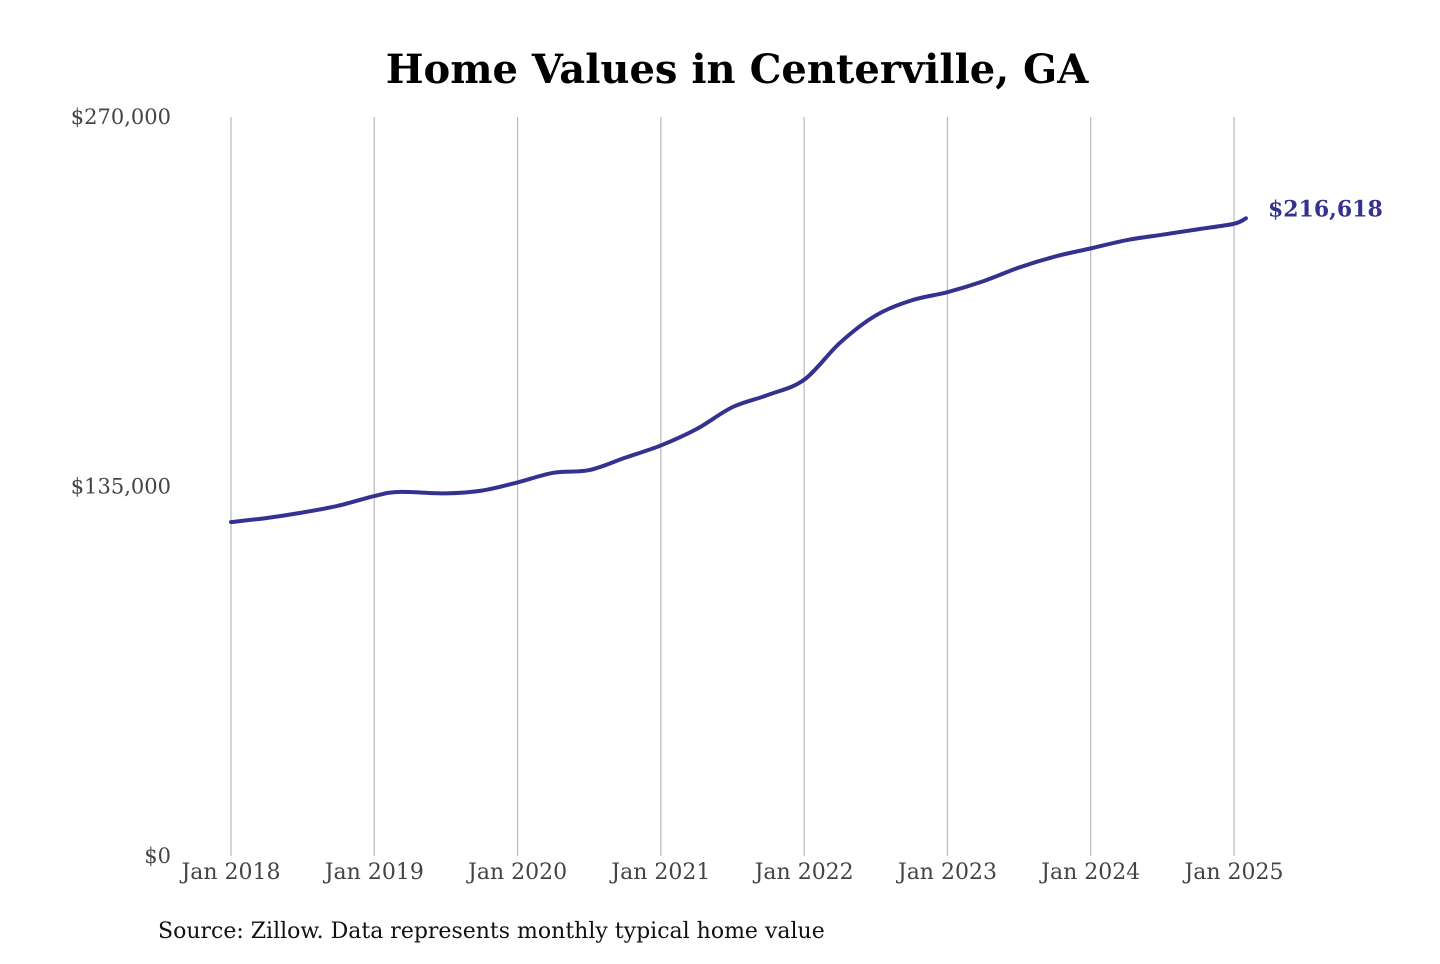 Image resolution: width=1440 pixels, height=964 pixels. I want to click on y-axis-ticks: $0 $135,000 $270,000, so click(121, 486).